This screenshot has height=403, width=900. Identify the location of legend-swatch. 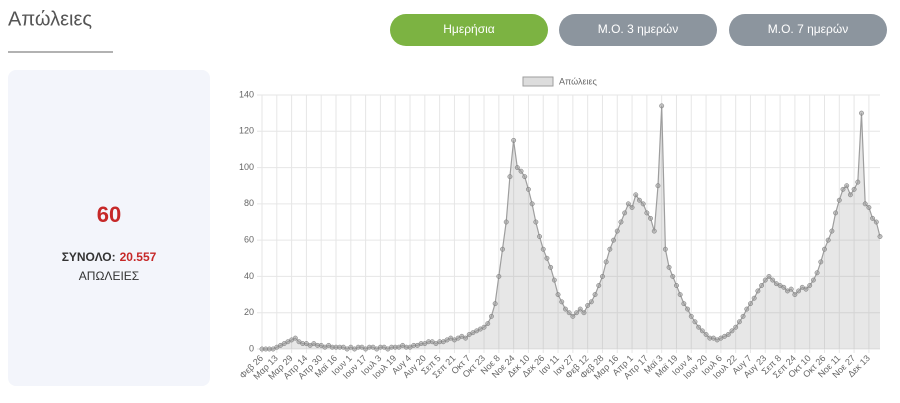
(538, 81).